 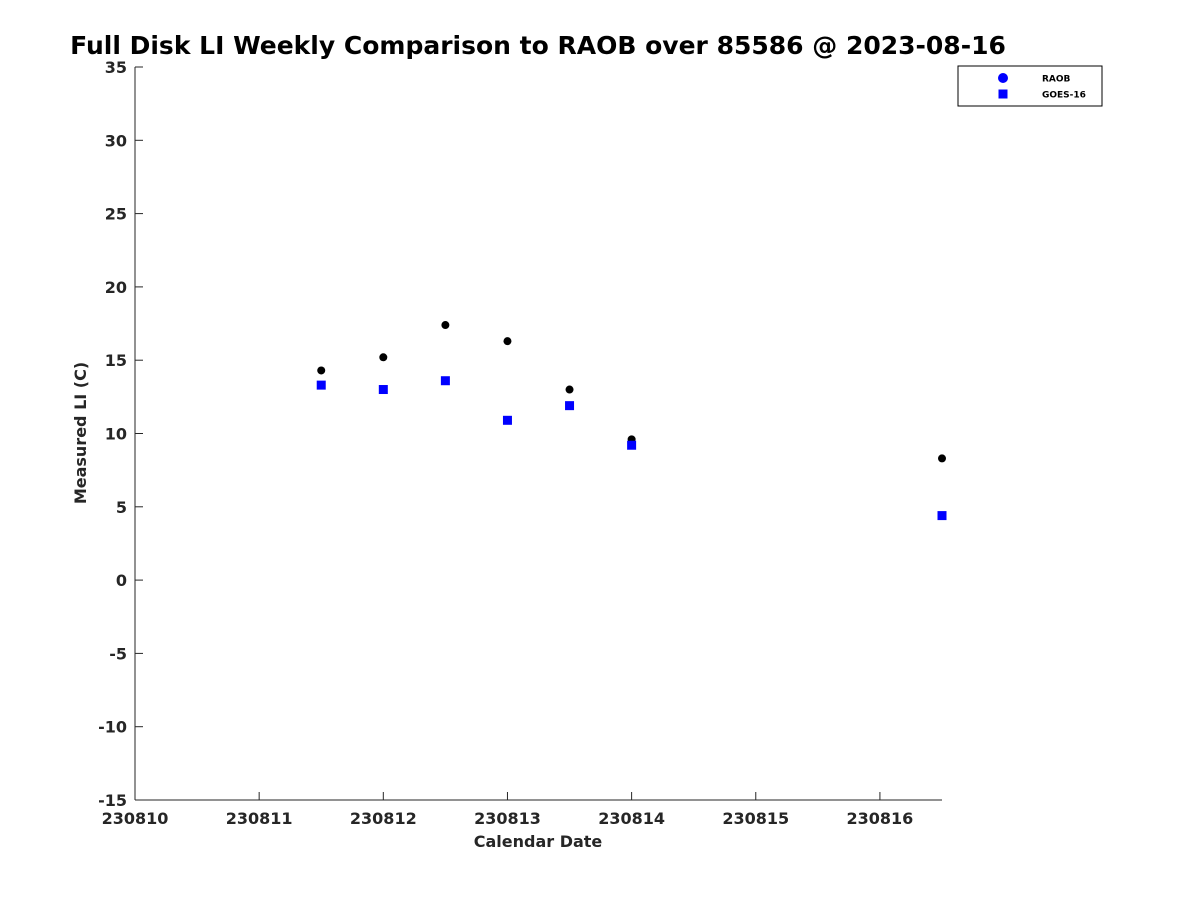 I want to click on x-tick-label: 230814, so click(x=631, y=818).